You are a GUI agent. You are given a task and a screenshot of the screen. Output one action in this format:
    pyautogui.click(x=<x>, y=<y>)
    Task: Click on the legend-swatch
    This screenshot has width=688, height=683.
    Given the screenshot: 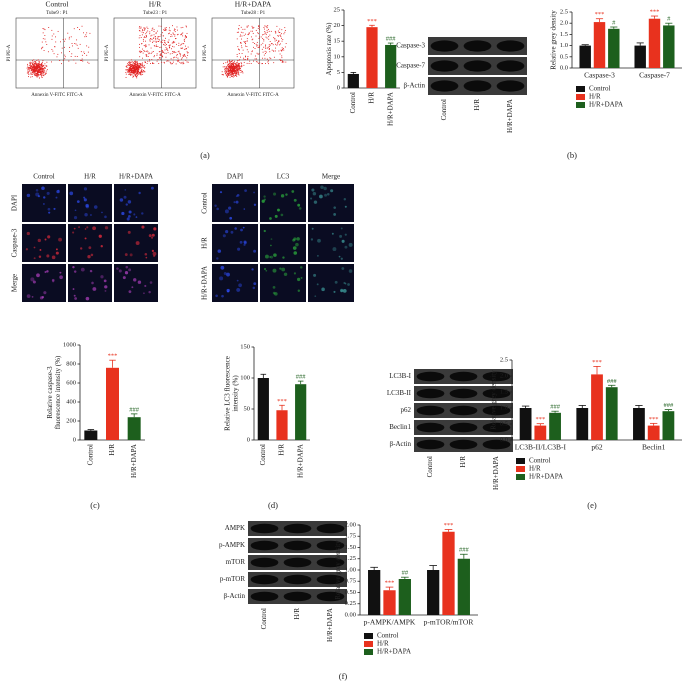 What is the action you would take?
    pyautogui.click(x=520, y=461)
    